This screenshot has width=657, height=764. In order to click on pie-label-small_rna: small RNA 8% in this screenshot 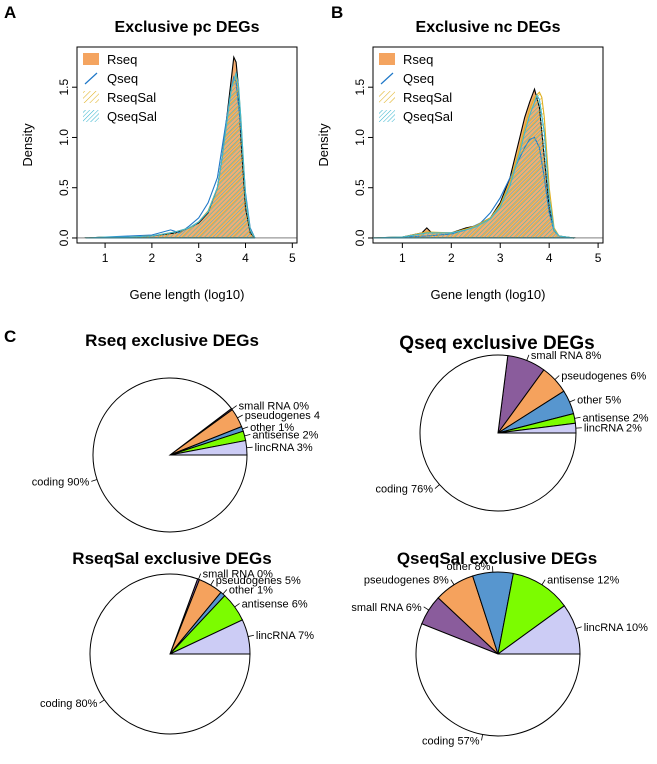, I will do `click(566, 356)`.